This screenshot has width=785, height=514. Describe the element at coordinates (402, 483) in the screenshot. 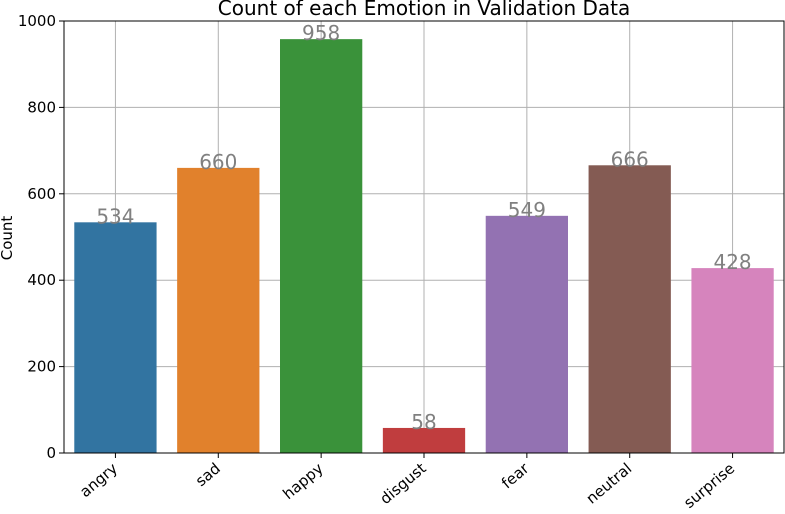

I see `x-tick-label-disgust: disgust` at that location.